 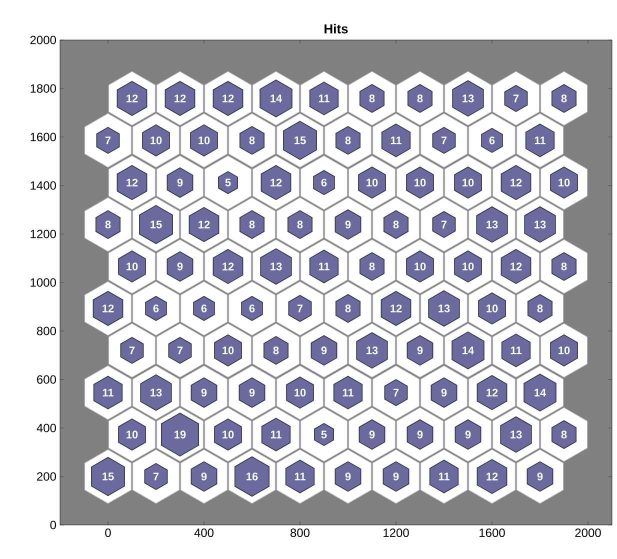 I want to click on y-tick-label: 600, so click(x=46, y=379).